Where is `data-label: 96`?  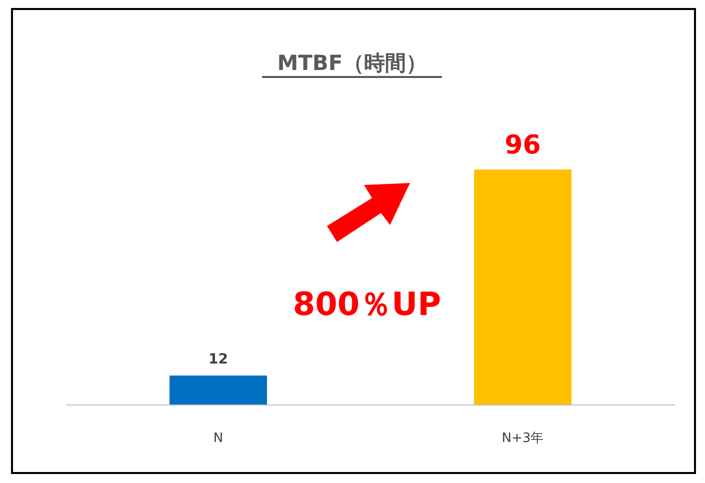
data-label: 96 is located at coordinates (522, 145).